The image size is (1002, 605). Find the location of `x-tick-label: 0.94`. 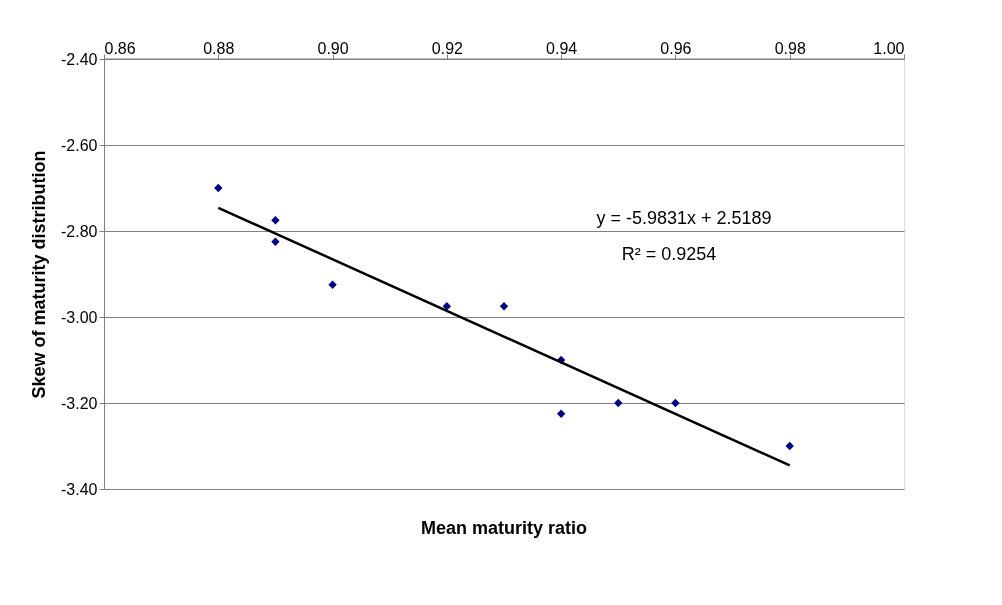

x-tick-label: 0.94 is located at coordinates (562, 48).